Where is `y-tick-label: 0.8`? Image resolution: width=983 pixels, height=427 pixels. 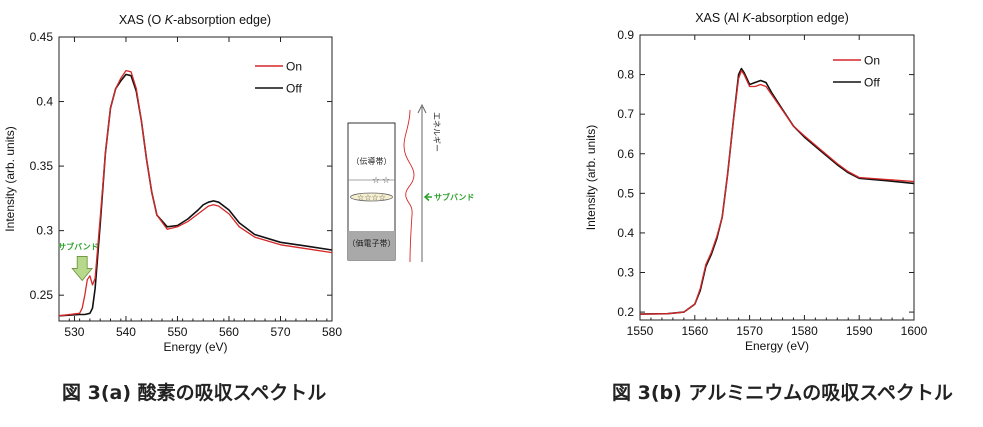 y-tick-label: 0.8 is located at coordinates (625, 75).